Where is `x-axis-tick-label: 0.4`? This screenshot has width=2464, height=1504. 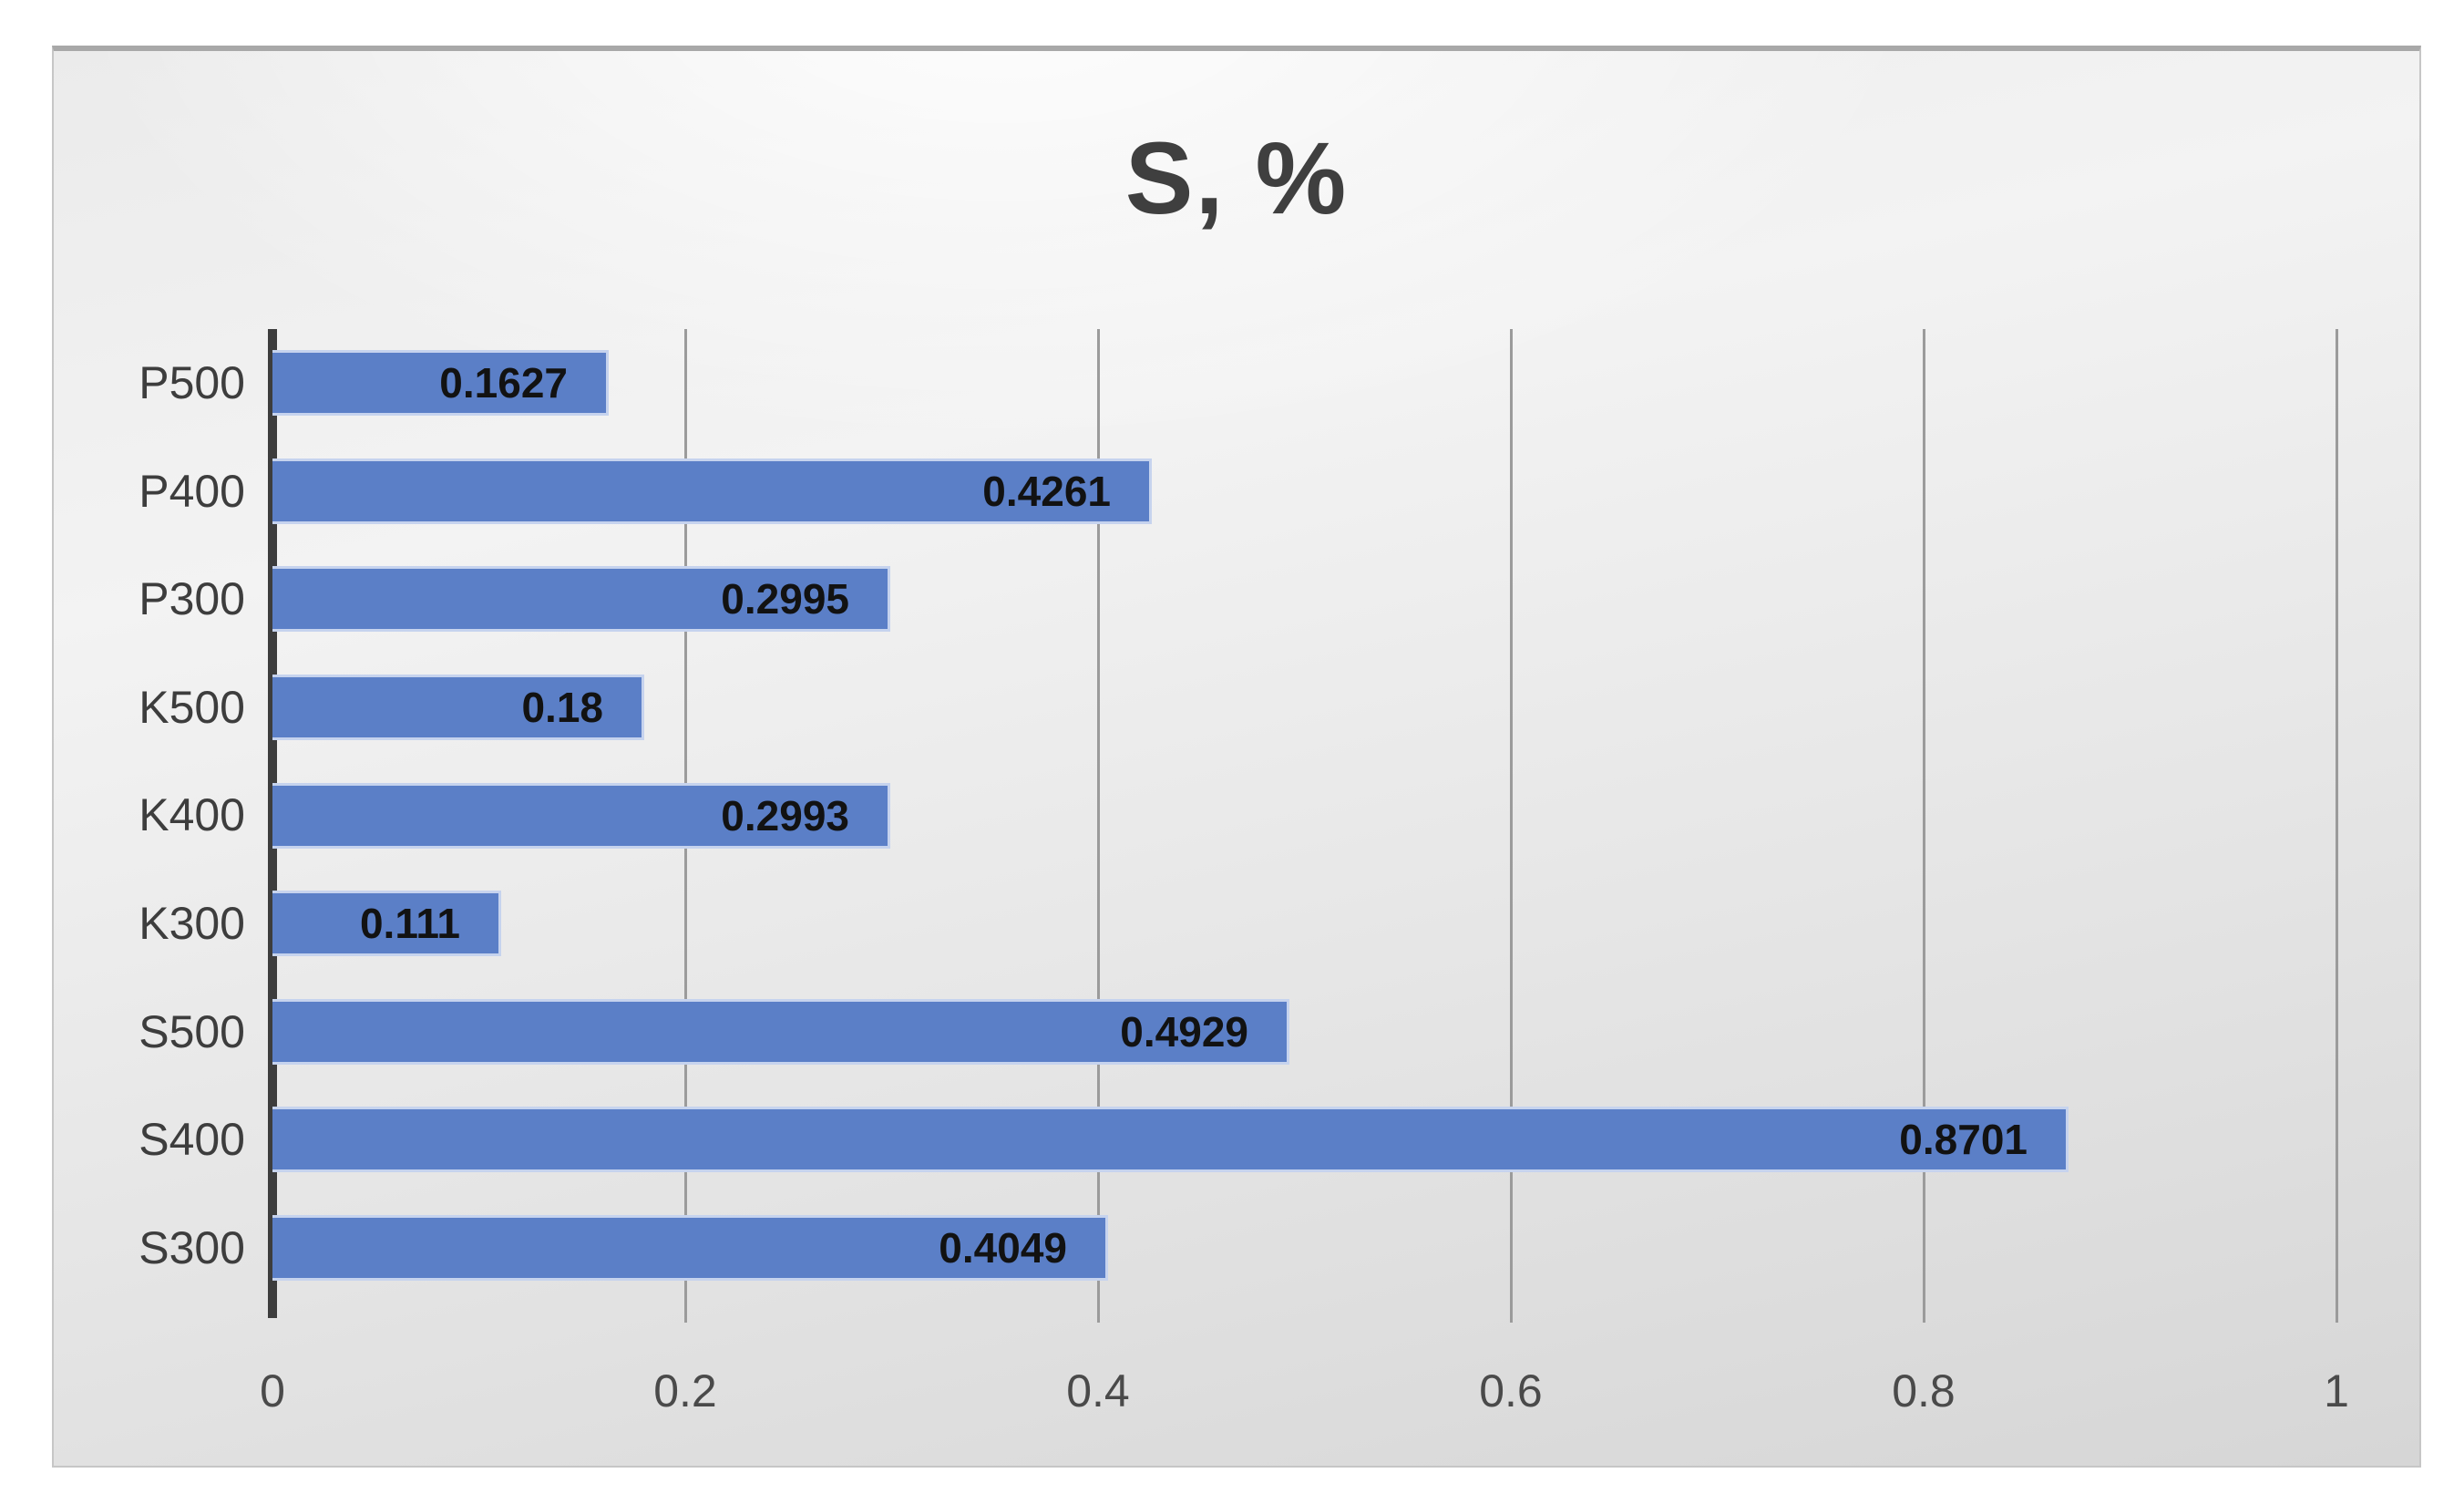 x-axis-tick-label: 0.4 is located at coordinates (1098, 1390).